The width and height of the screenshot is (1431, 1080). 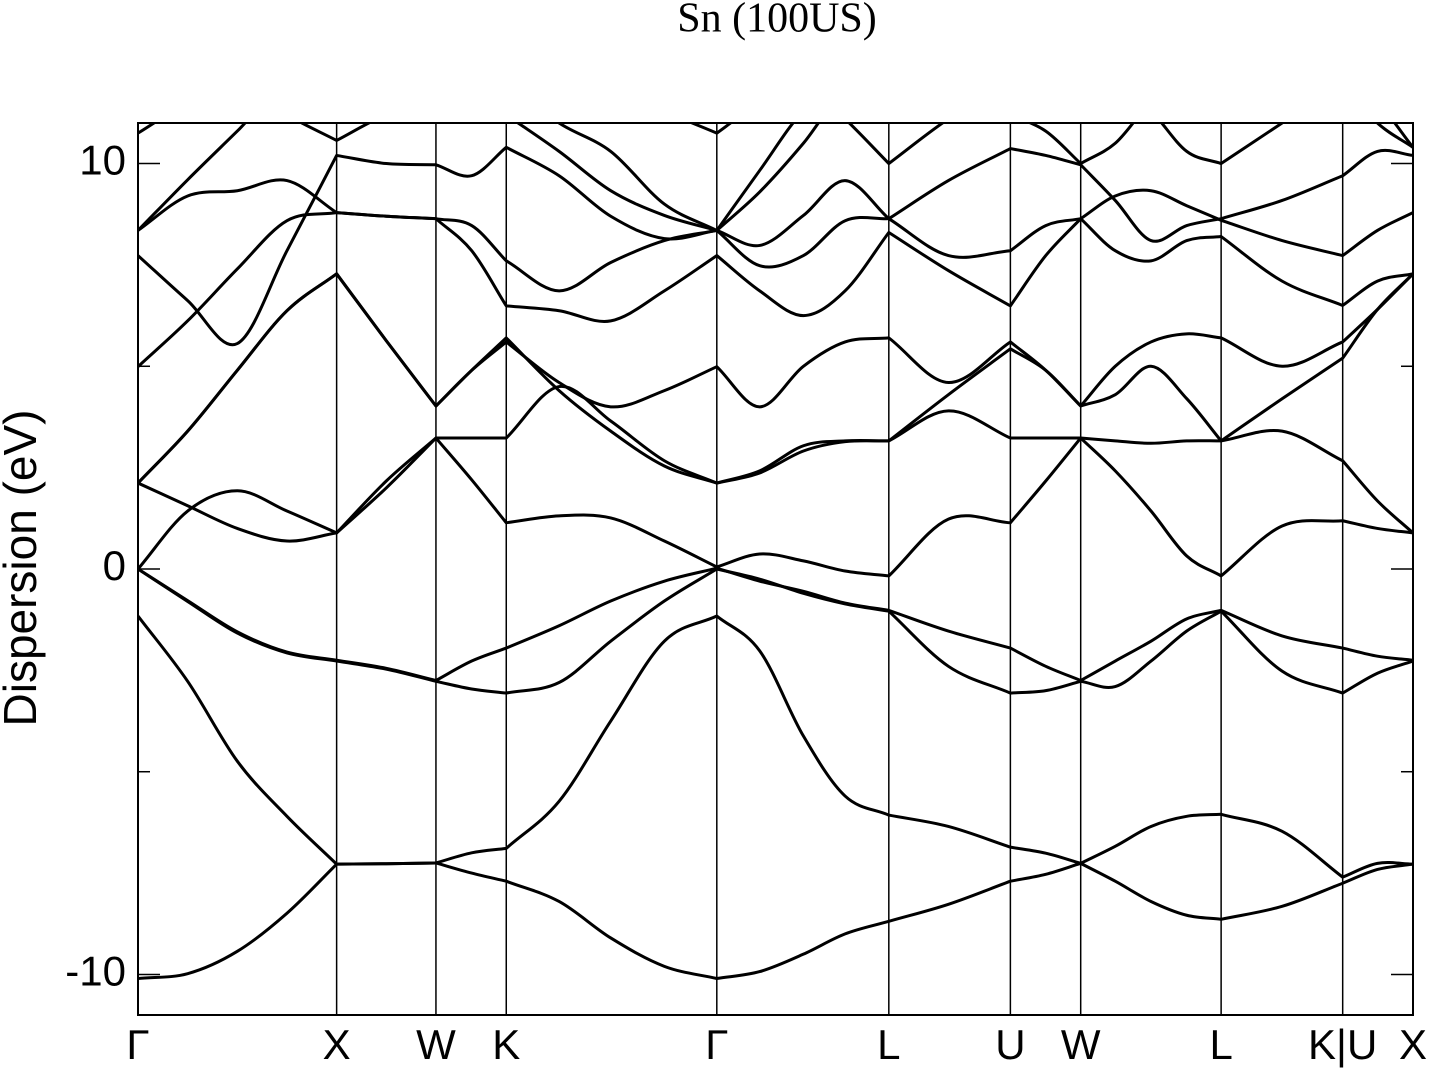 What do you see at coordinates (114, 565) in the screenshot?
I see `y-tick-label: 0` at bounding box center [114, 565].